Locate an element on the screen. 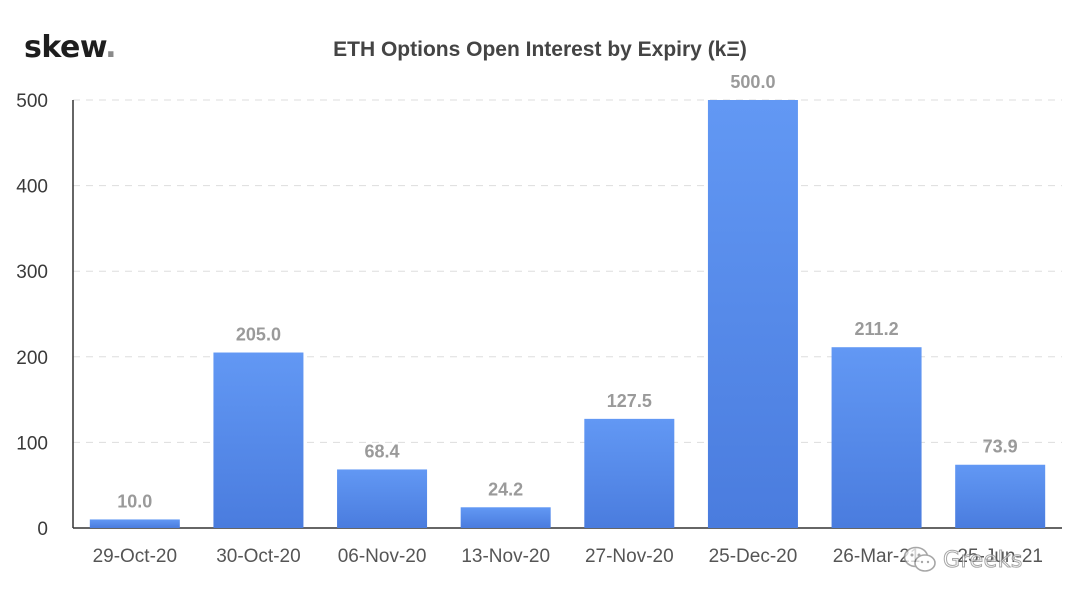  x-tick-label: 26-Mar-21 is located at coordinates (877, 556).